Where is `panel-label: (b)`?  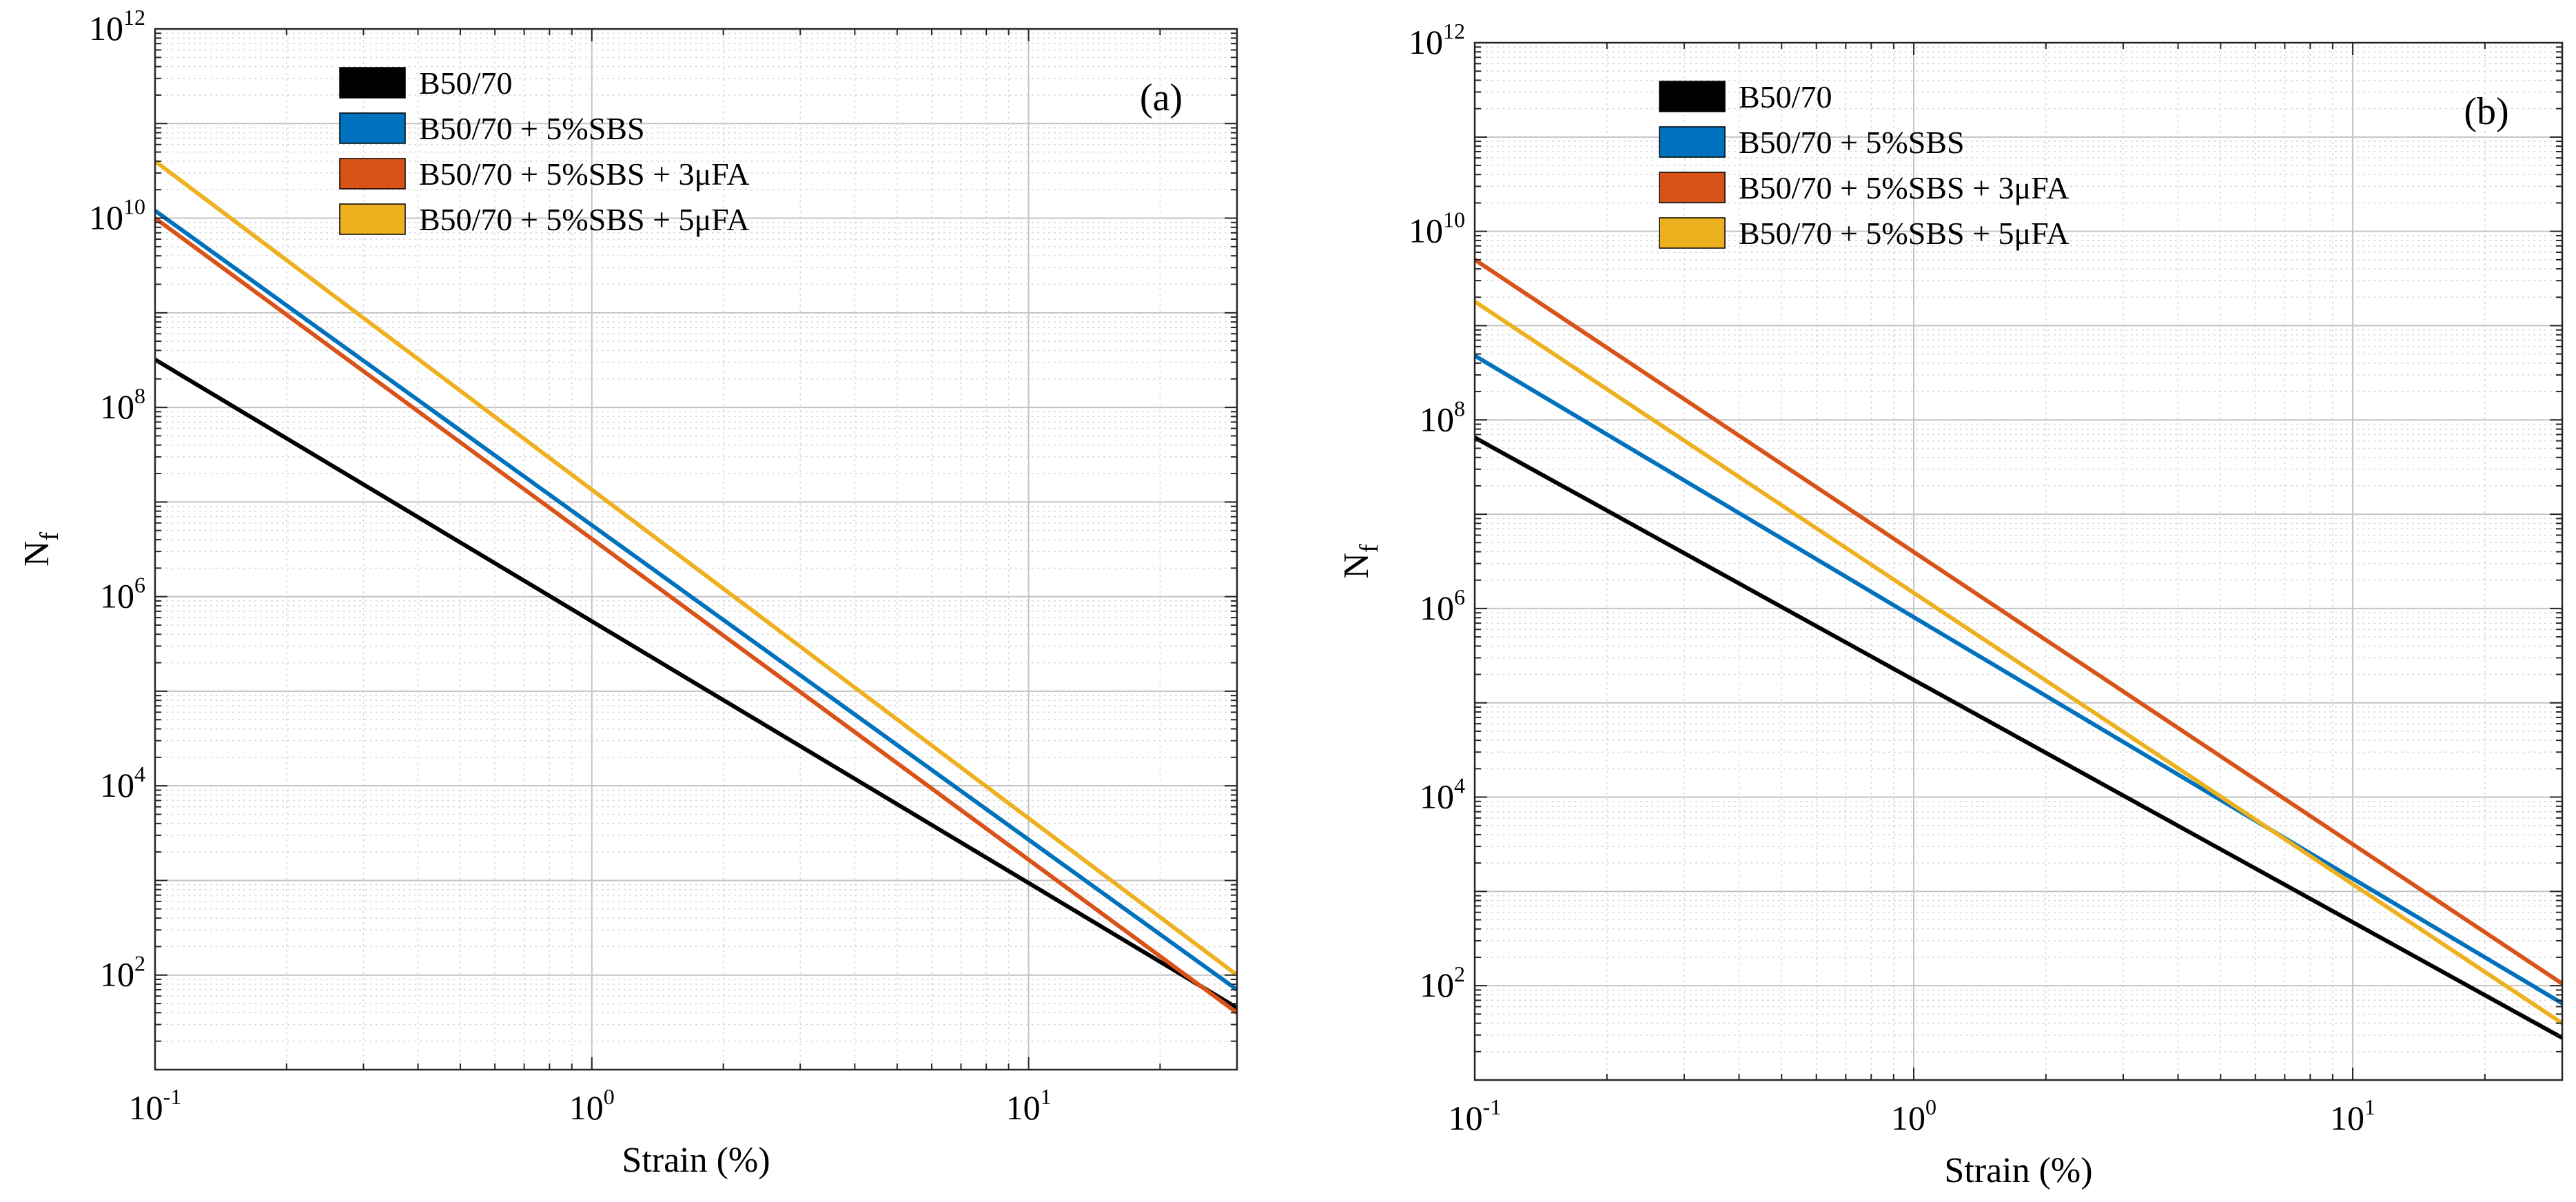 panel-label: (b) is located at coordinates (2486, 111).